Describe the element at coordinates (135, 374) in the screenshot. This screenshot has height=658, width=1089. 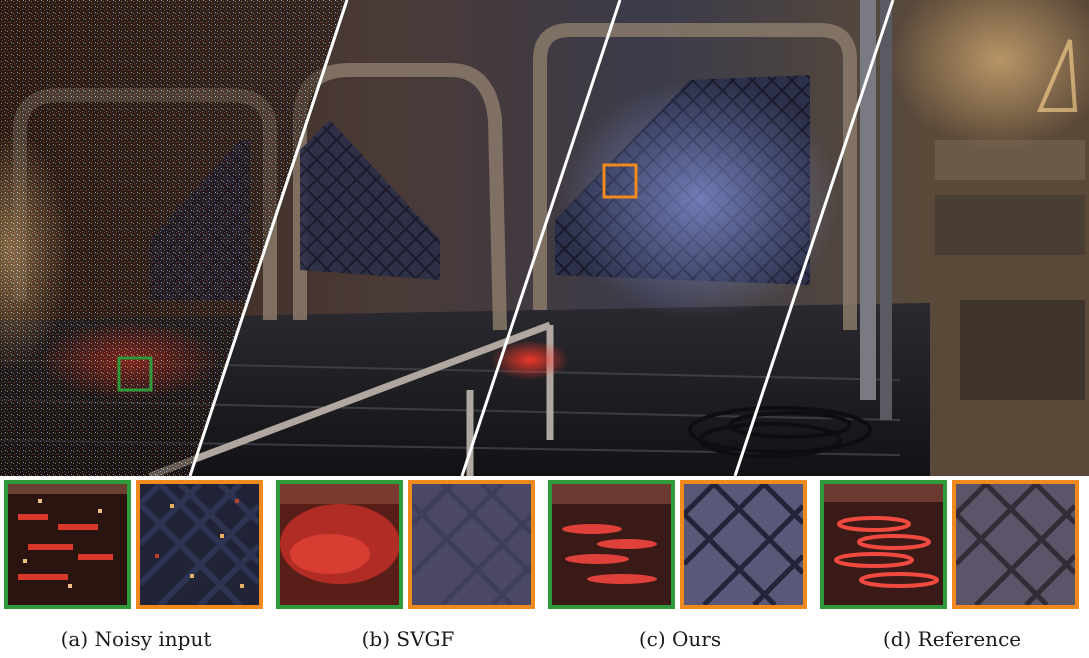
I see `green-highlight-box` at that location.